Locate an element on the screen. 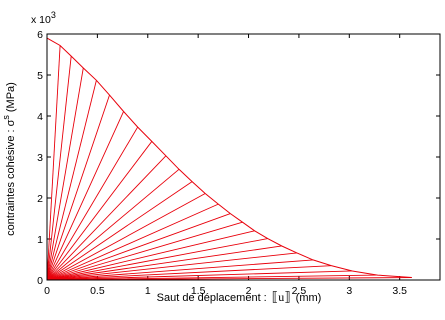  x-tick-label: 2 is located at coordinates (249, 291).